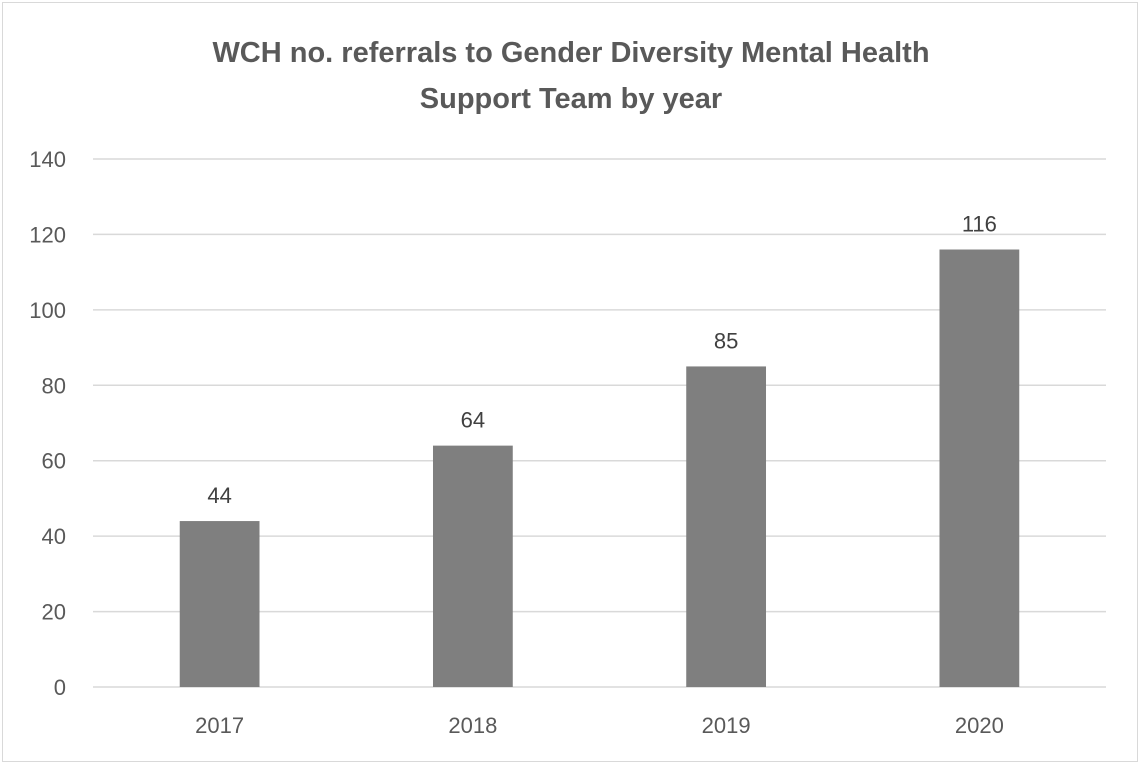  I want to click on data-label-2019: 85, so click(726, 340).